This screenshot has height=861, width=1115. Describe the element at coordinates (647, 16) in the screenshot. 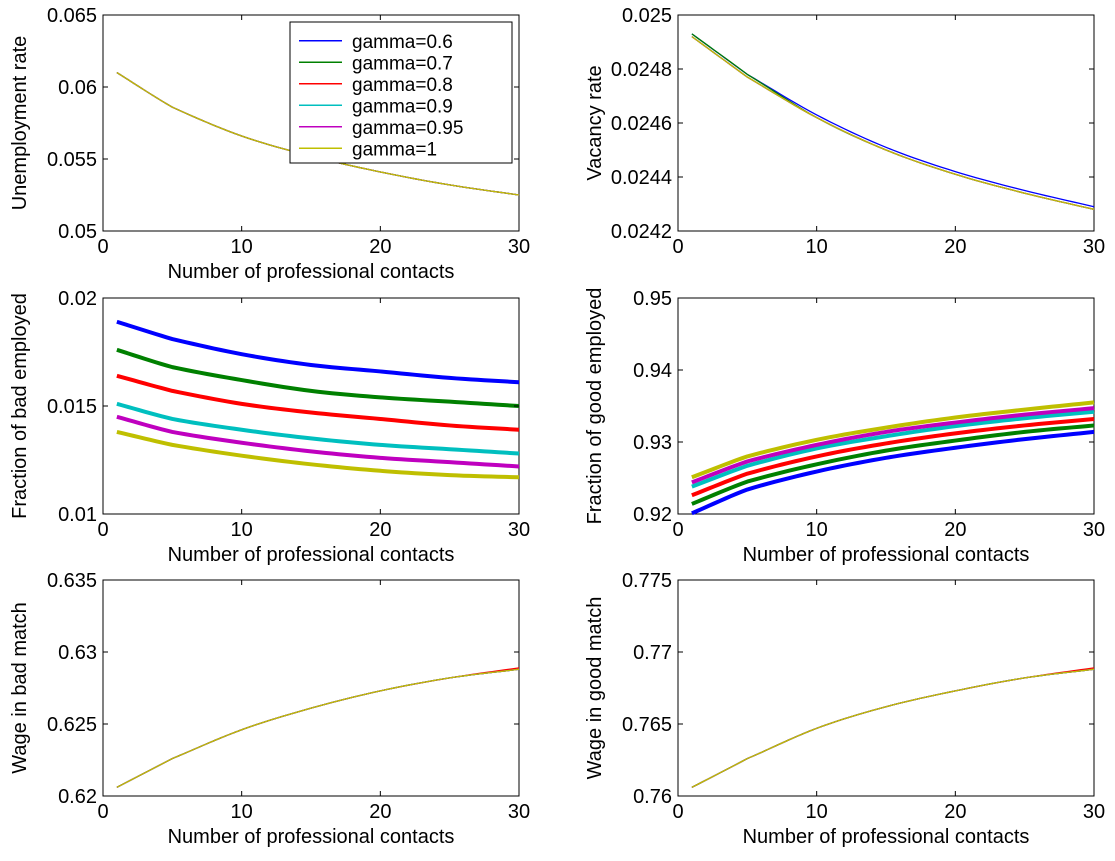

I see `y-tick-label: 0.025` at that location.